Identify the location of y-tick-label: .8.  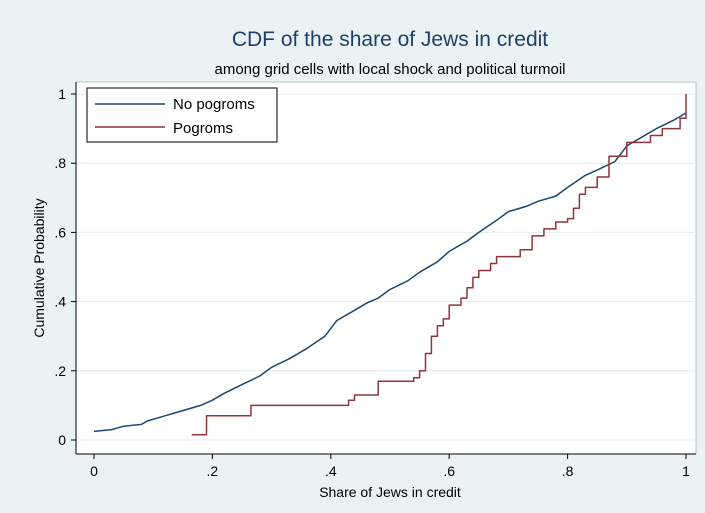
(60, 163).